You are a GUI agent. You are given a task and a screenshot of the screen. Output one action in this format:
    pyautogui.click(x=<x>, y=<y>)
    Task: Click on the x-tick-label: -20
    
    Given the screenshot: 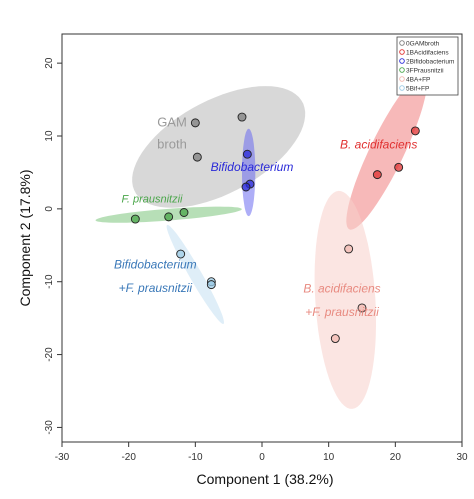 What is the action you would take?
    pyautogui.click(x=128, y=457)
    